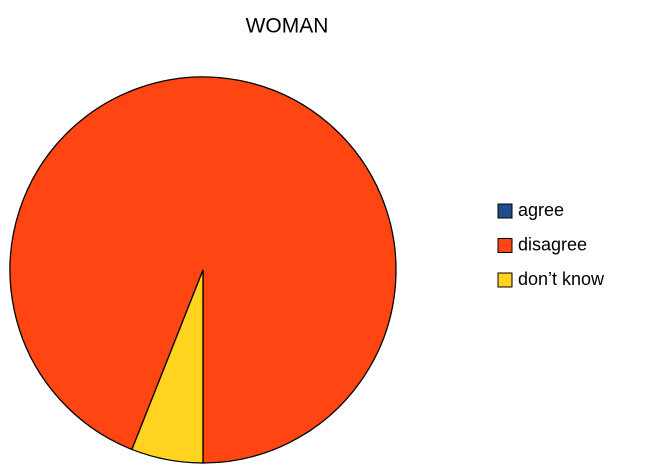 This screenshot has height=469, width=658. What do you see at coordinates (552, 244) in the screenshot?
I see `legend-label: disagree` at bounding box center [552, 244].